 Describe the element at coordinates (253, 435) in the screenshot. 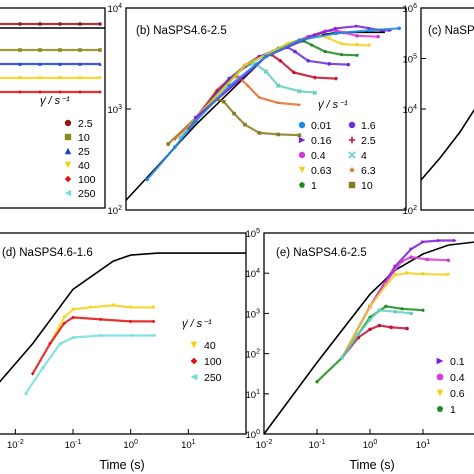

I see `panel-e-y-tick-label-0: 10⁰` at that location.